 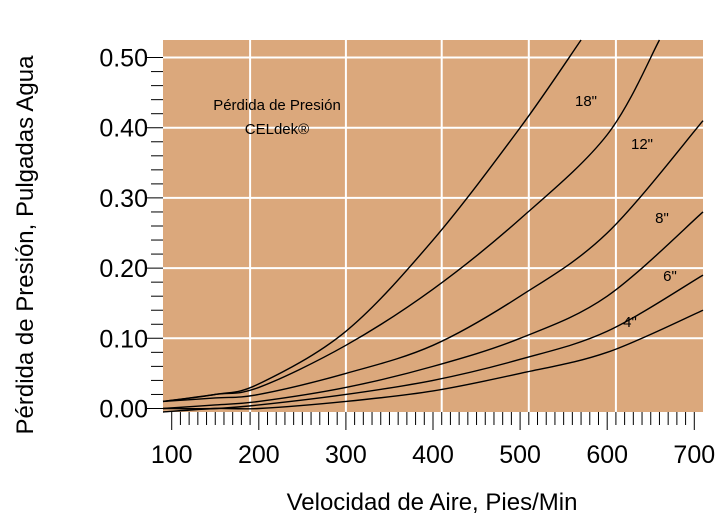 What do you see at coordinates (520, 455) in the screenshot?
I see `x-tick-label: 500` at bounding box center [520, 455].